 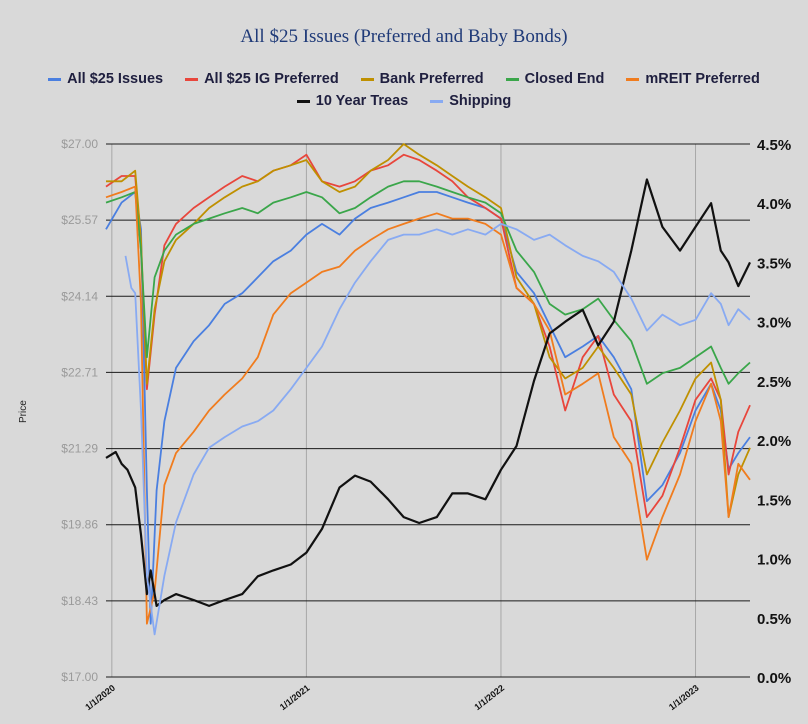 What do you see at coordinates (295, 697) in the screenshot?
I see `x-tick-label: 1/1/2021` at bounding box center [295, 697].